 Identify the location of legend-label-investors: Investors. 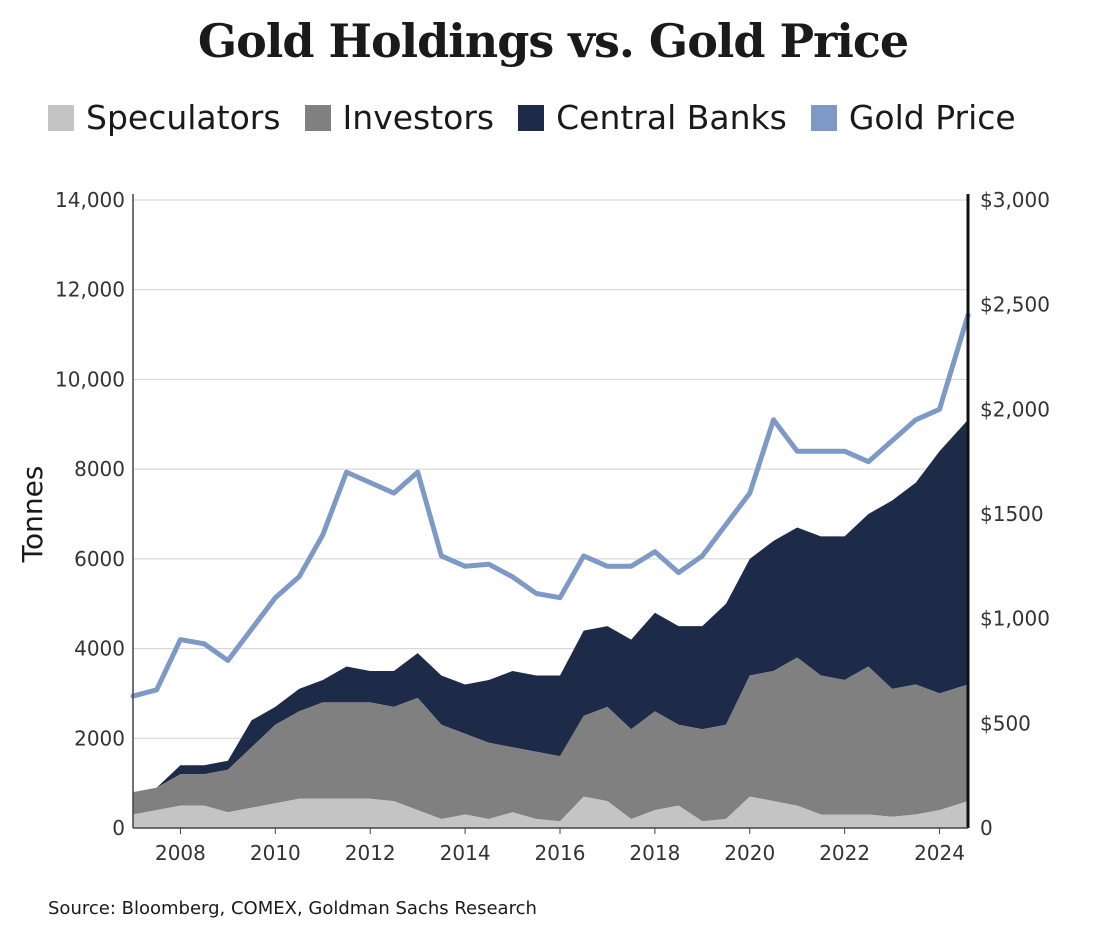
(418, 117).